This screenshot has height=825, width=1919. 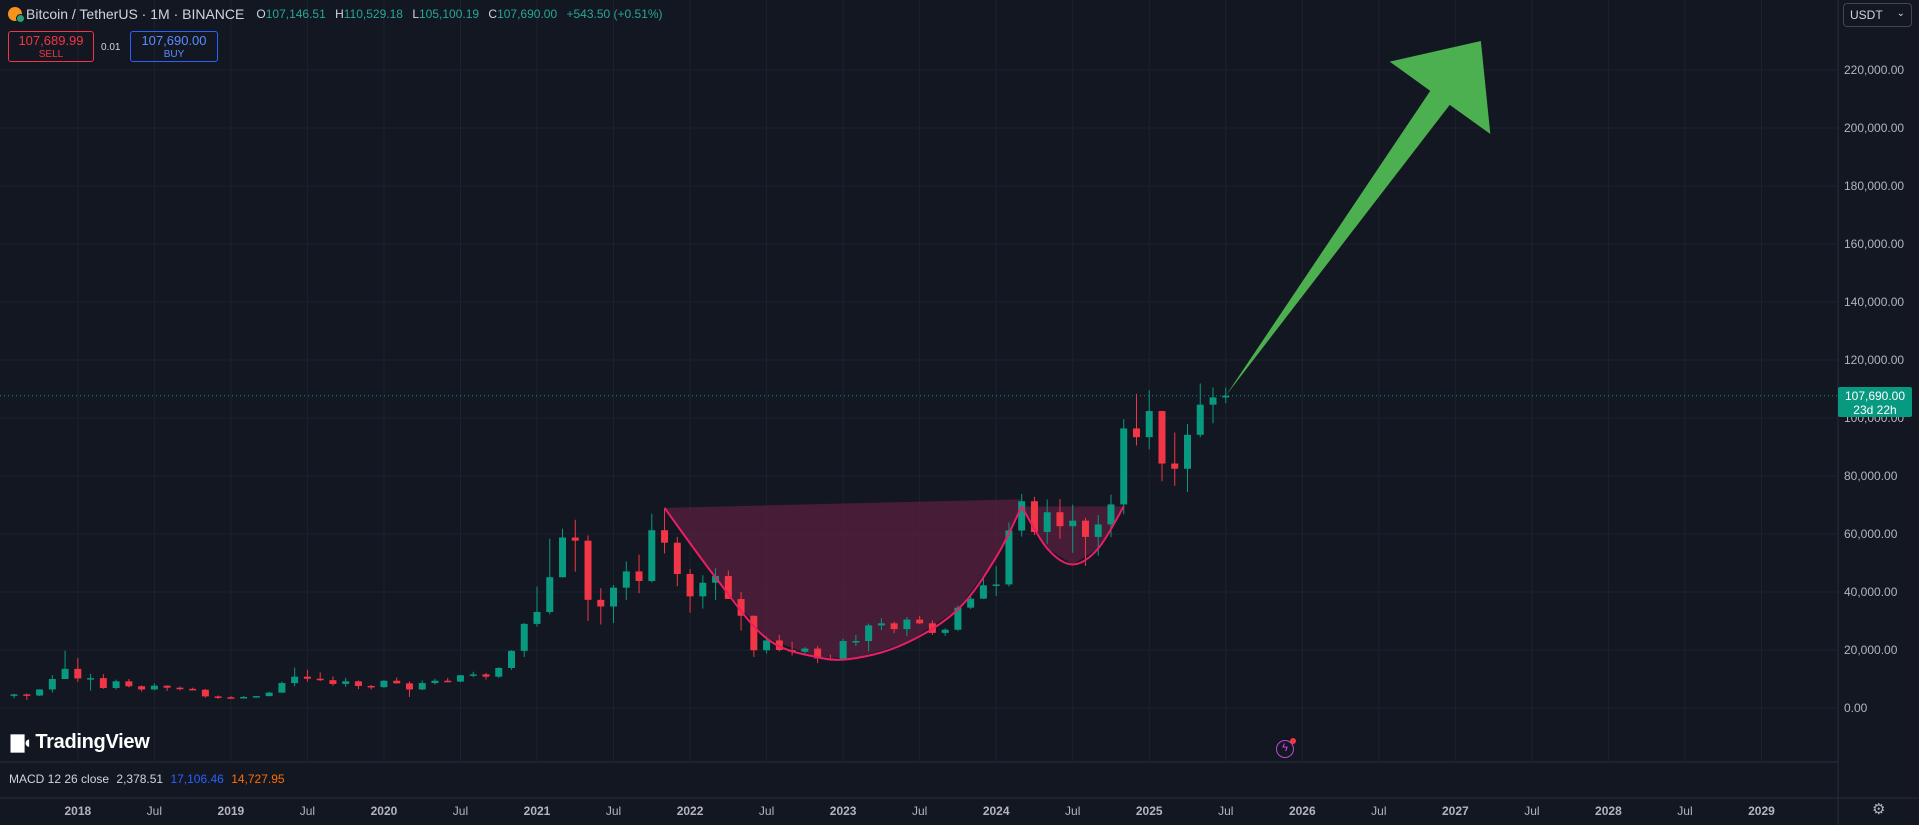 I want to click on last-price-label: 107,690.00 23d 22h, so click(x=1875, y=402).